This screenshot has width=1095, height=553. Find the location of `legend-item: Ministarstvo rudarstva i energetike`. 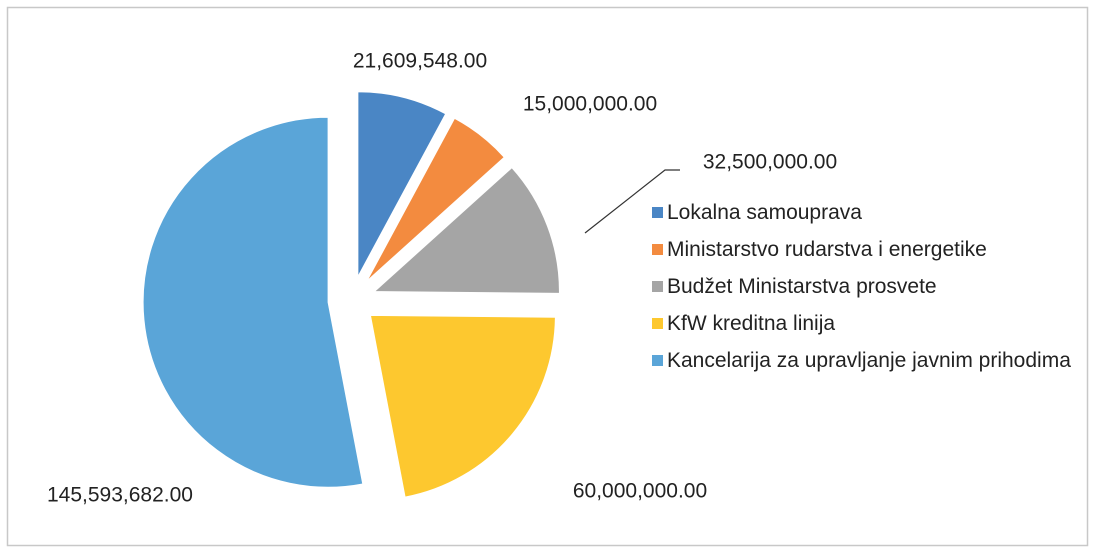

legend-item: Ministarstvo rudarstva i energetike is located at coordinates (867, 250).